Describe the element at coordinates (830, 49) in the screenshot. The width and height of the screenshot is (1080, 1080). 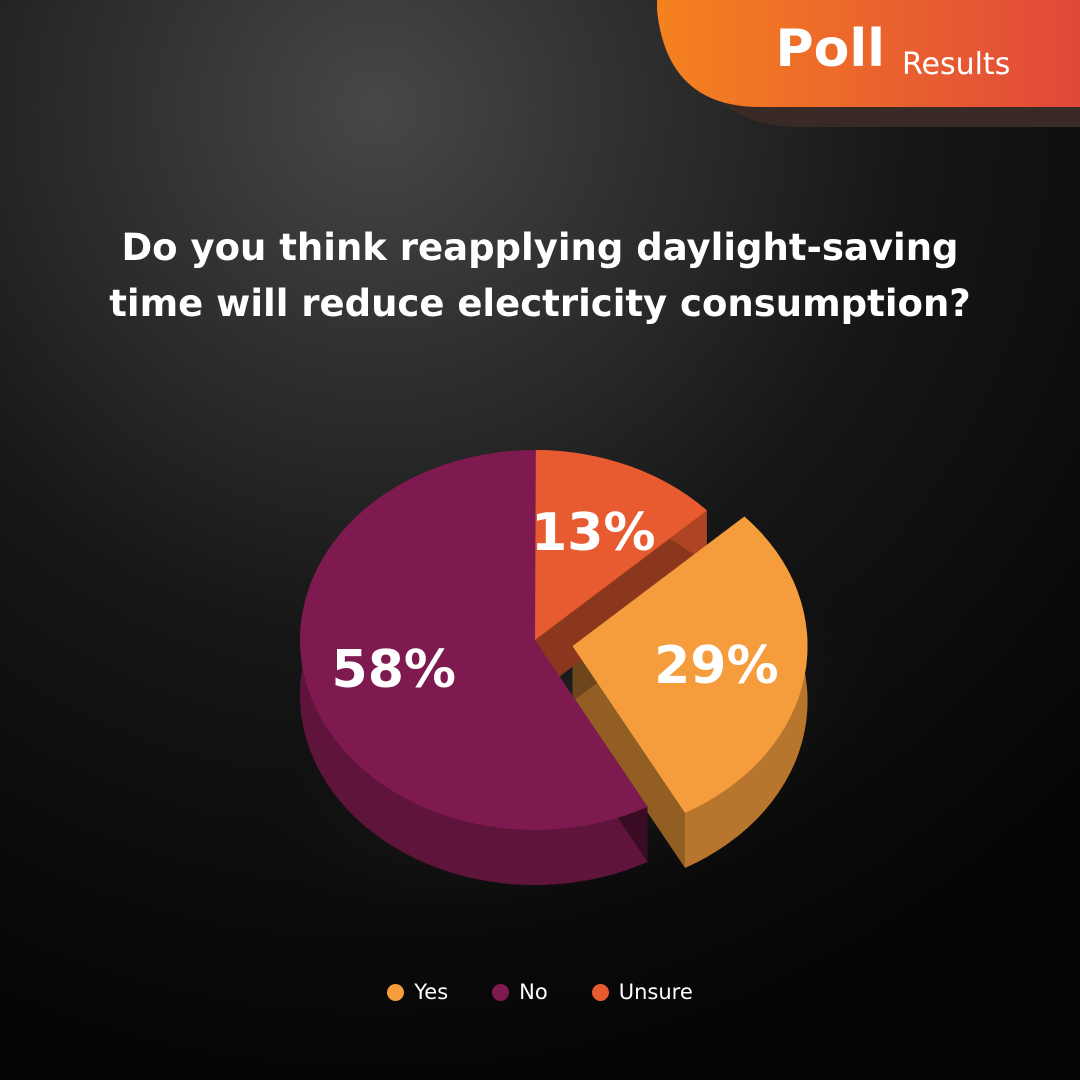
I see `header-bold: Poll` at that location.